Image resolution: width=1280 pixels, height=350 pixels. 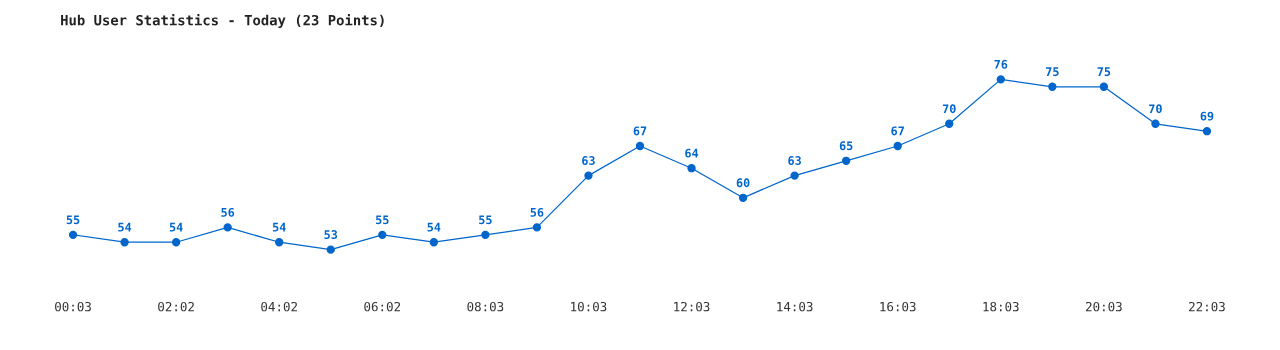 I want to click on x-tick-label: 14:03, so click(x=795, y=306).